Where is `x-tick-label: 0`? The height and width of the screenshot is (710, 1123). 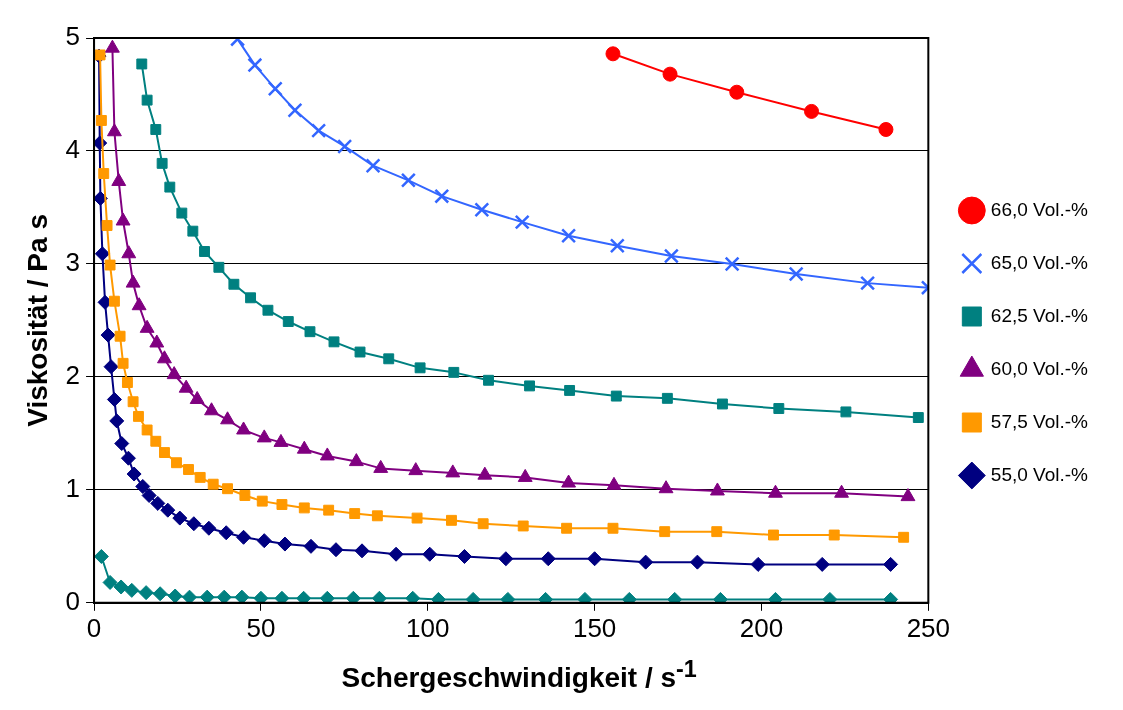 x-tick-label: 0 is located at coordinates (94, 627).